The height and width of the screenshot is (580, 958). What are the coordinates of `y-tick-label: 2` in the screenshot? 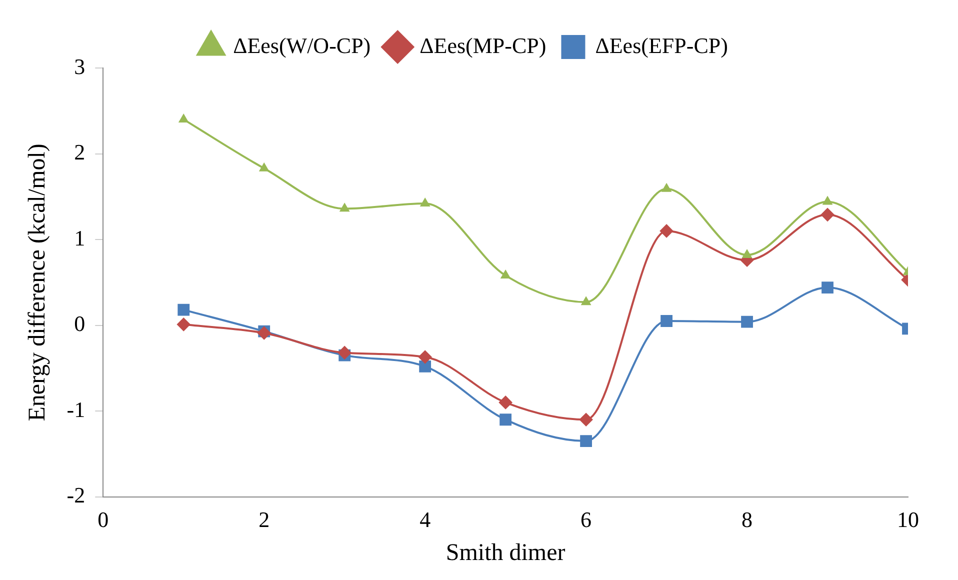 It's located at (80, 152).